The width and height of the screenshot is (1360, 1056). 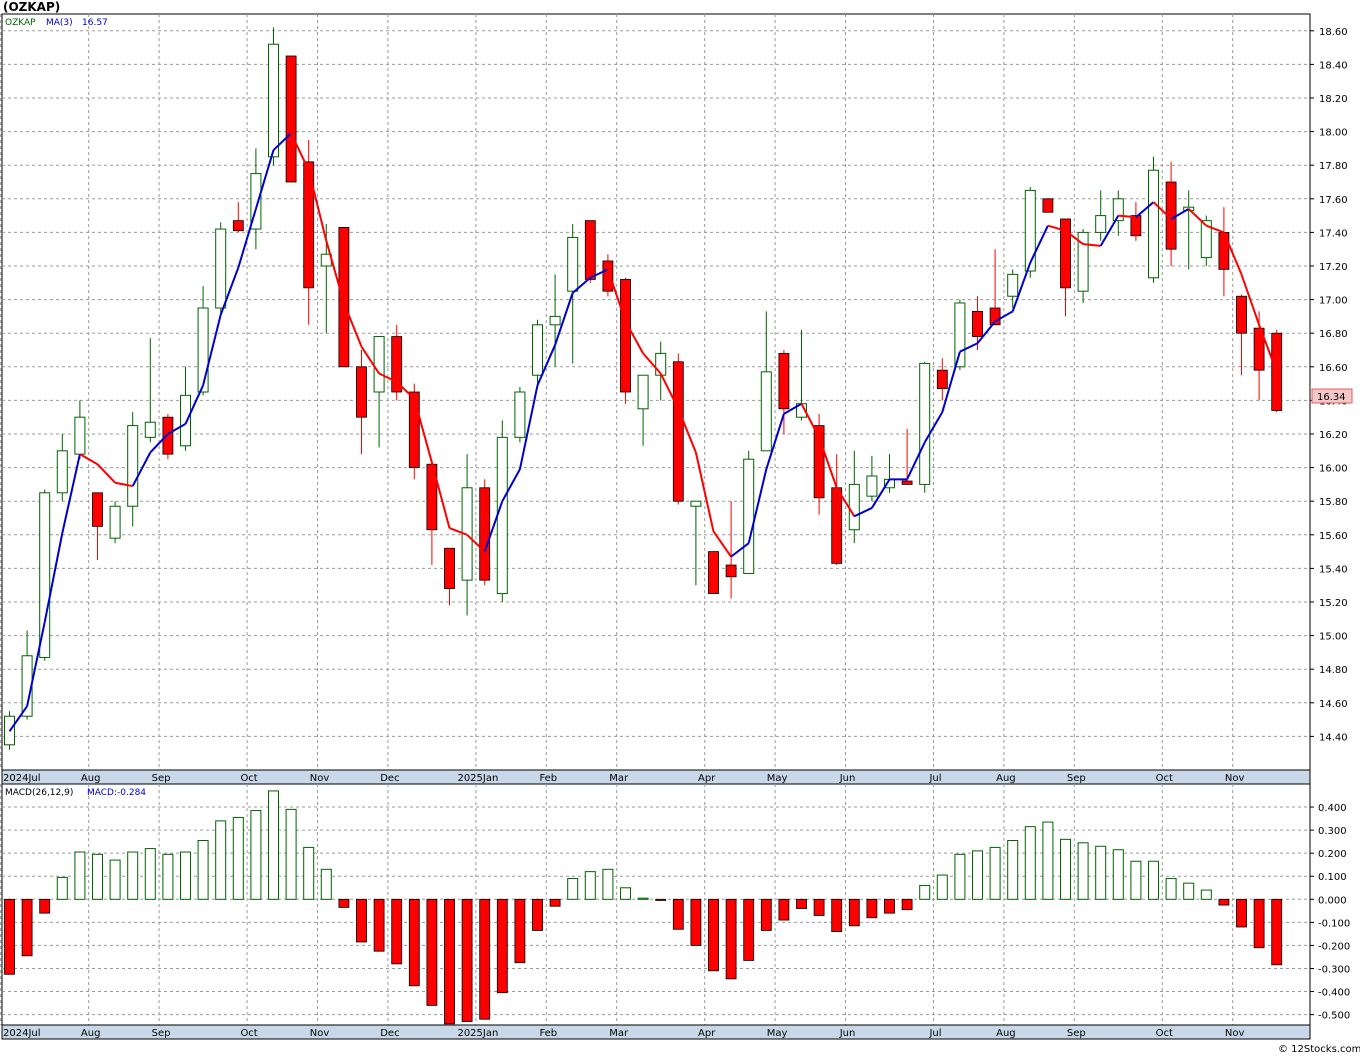 I want to click on macd-x-tick-label: Dec, so click(x=389, y=1033).